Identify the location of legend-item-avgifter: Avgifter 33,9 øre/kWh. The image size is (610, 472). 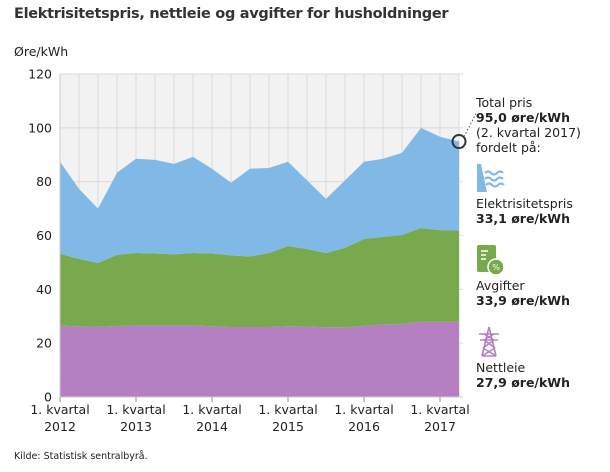
(523, 293).